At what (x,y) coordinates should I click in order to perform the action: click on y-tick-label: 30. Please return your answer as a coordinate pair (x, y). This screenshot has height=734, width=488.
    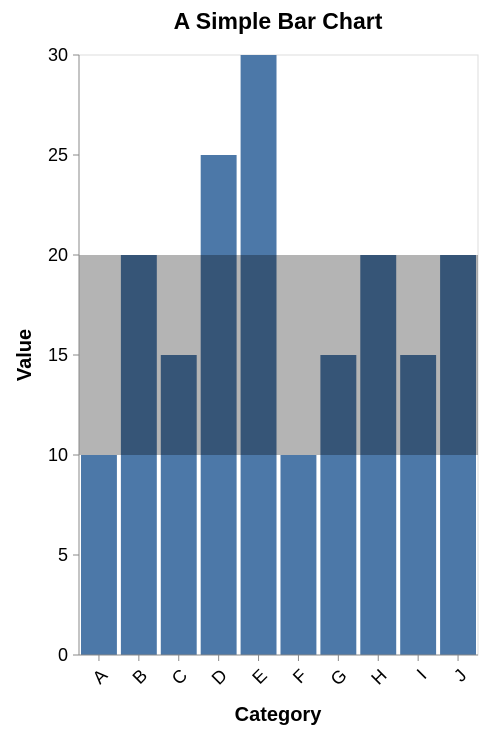
    Looking at the image, I should click on (58, 55).